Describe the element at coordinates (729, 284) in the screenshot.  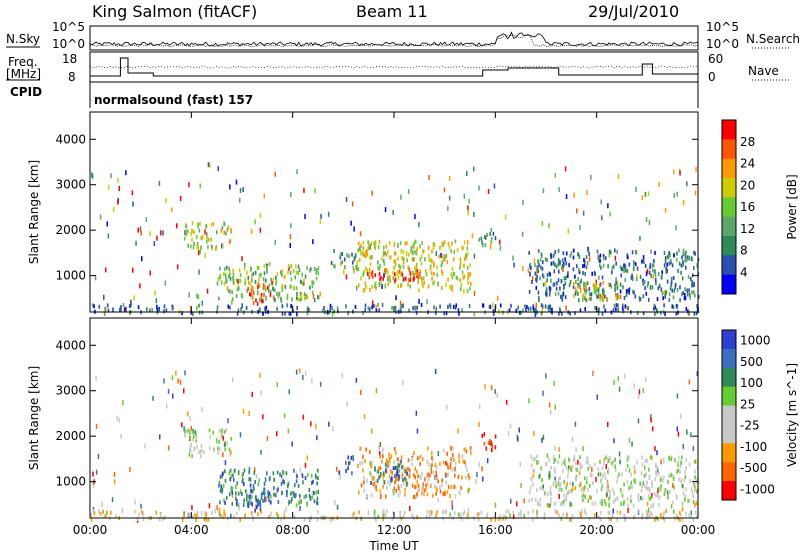
I see `power-colorbar-cell` at that location.